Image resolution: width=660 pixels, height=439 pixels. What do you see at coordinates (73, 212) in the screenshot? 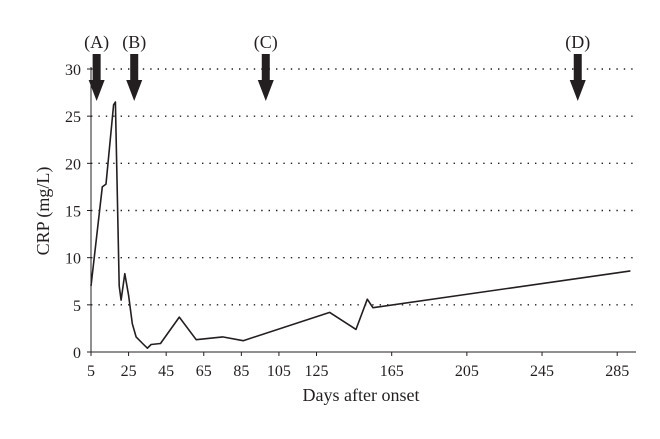
I see `y-tick-label: 15` at bounding box center [73, 212].